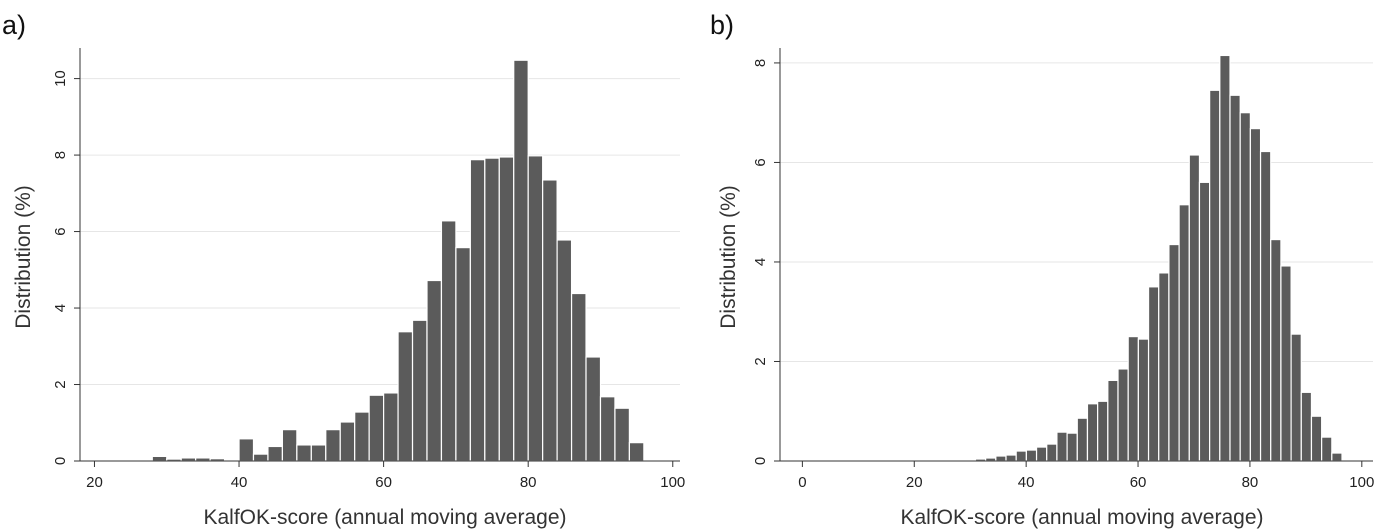 This screenshot has width=1382, height=529. What do you see at coordinates (728, 257) in the screenshot?
I see `y-axis-title-b: Distribution (%)` at bounding box center [728, 257].